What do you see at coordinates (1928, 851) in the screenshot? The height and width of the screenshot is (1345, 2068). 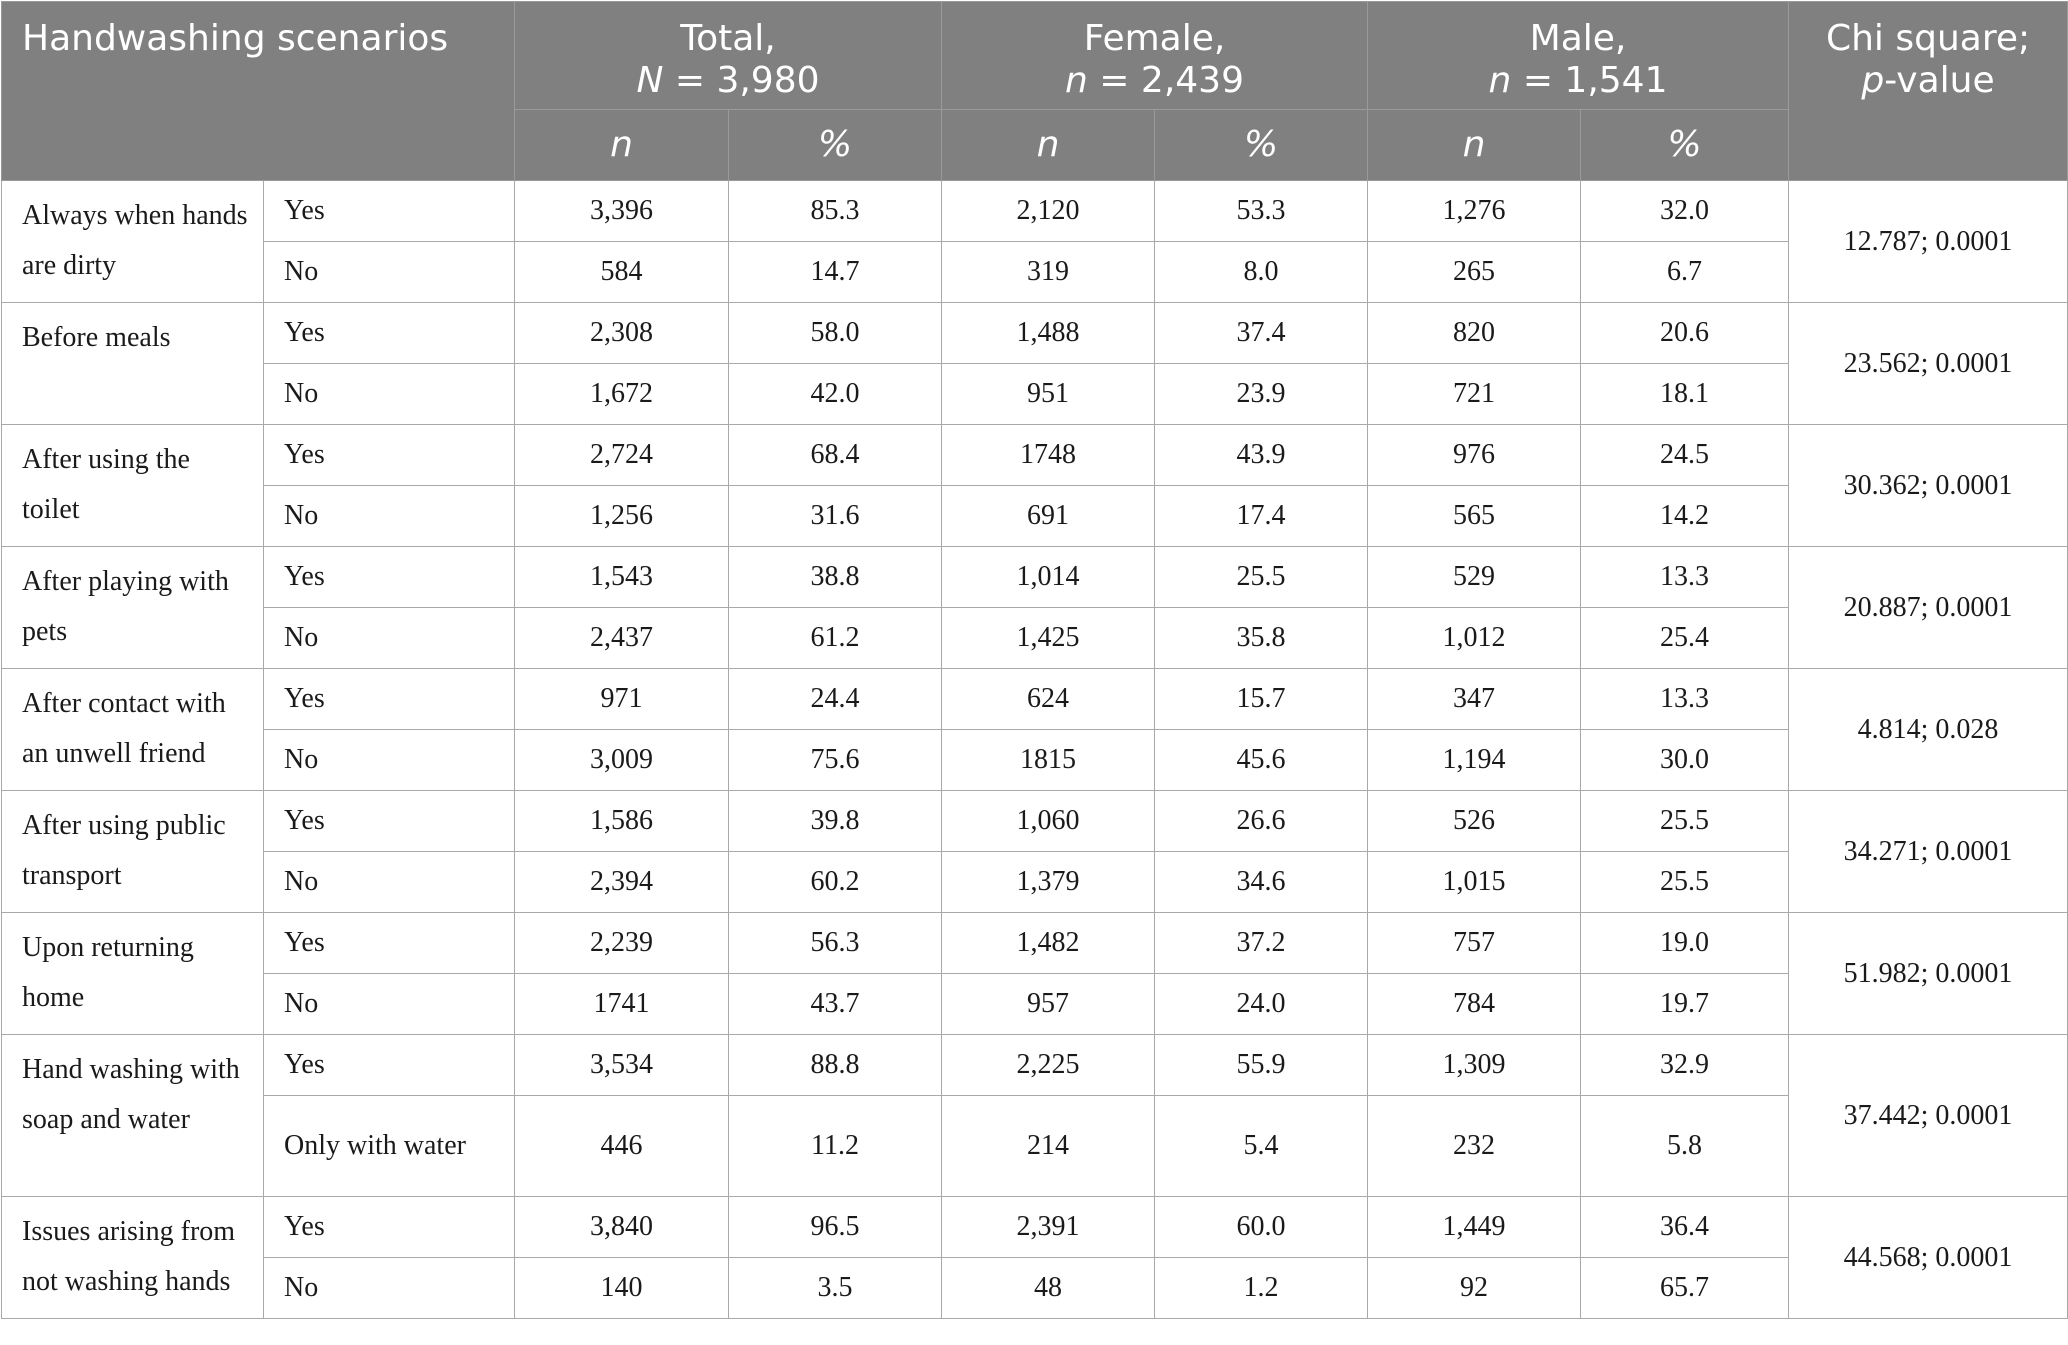 I see `chi-square-cell: 34.271; 0.0001` at bounding box center [1928, 851].